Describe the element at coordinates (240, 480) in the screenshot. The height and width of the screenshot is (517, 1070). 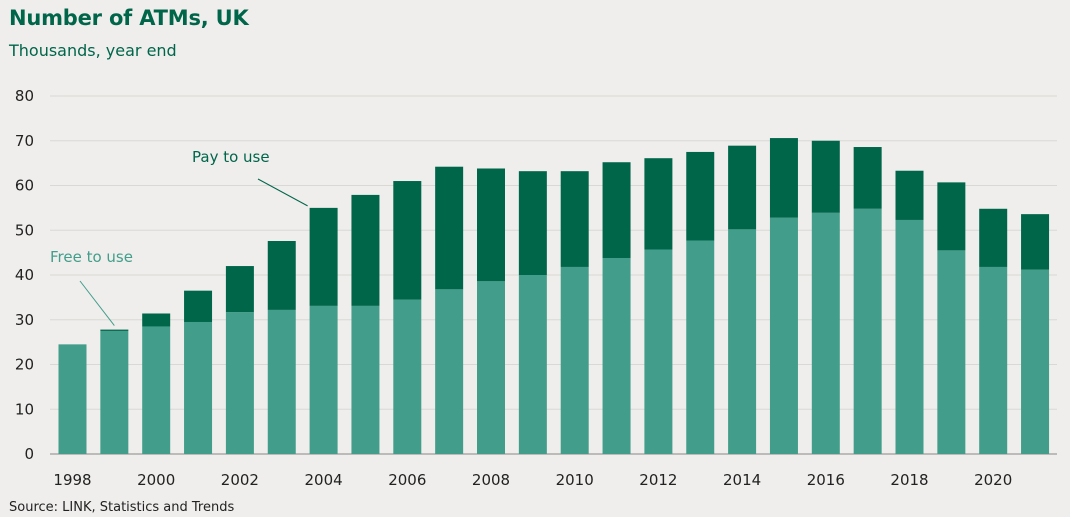
I see `x-tick-label: 2002` at that location.